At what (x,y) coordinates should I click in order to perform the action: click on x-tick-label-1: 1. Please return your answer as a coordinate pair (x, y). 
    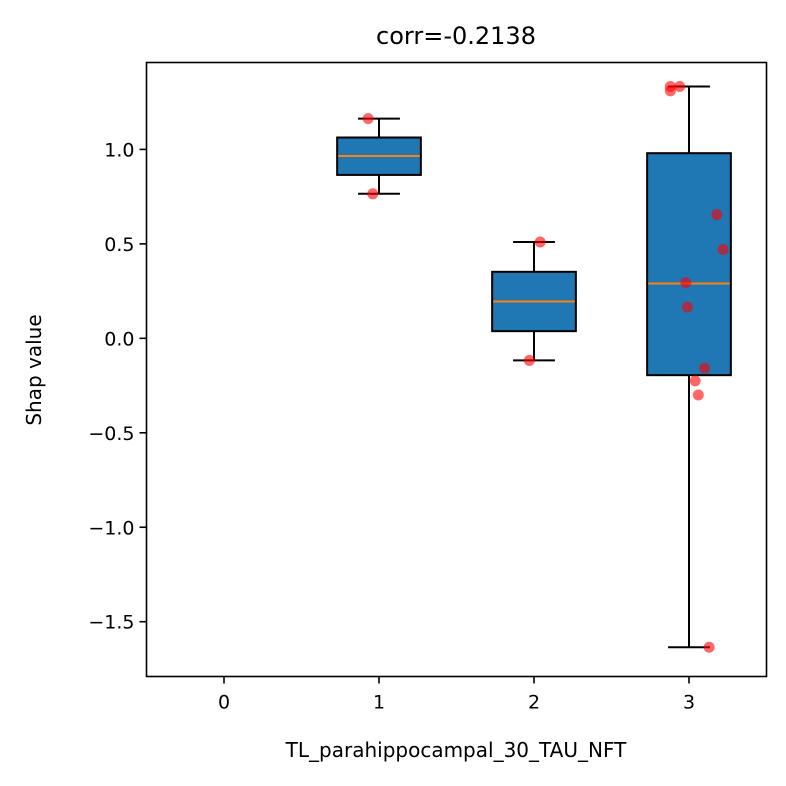
    Looking at the image, I should click on (379, 703).